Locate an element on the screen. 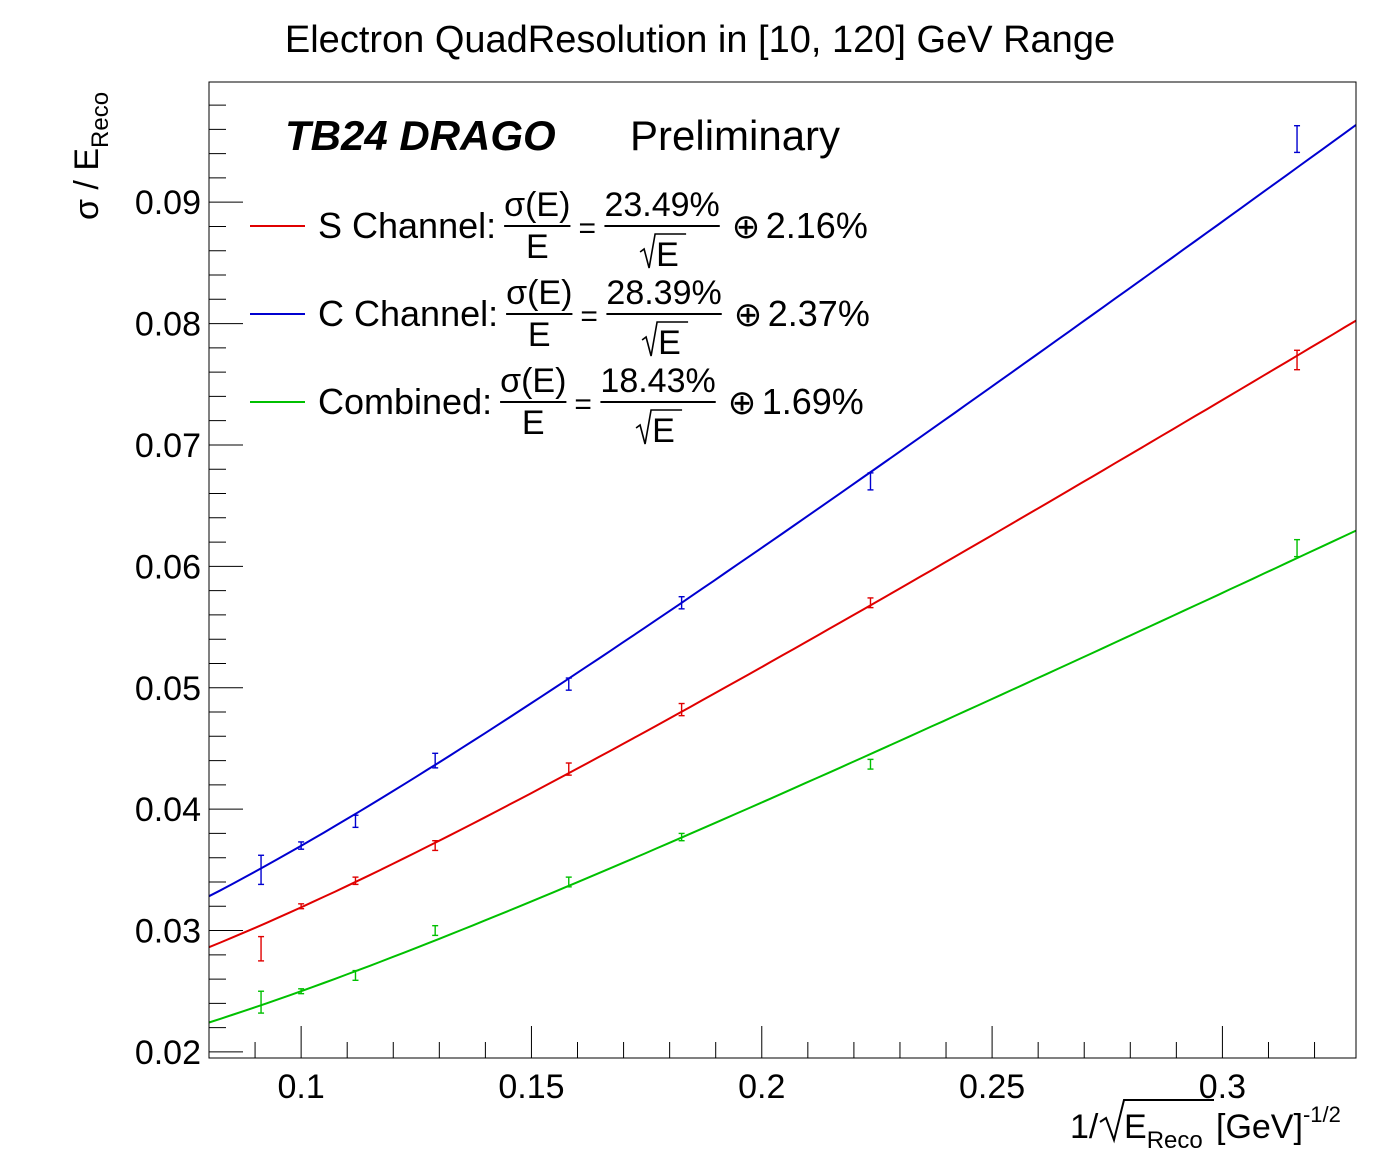 Image resolution: width=1398 pixels, height=1176 pixels. y-tick-label: 0.09 is located at coordinates (168, 203).